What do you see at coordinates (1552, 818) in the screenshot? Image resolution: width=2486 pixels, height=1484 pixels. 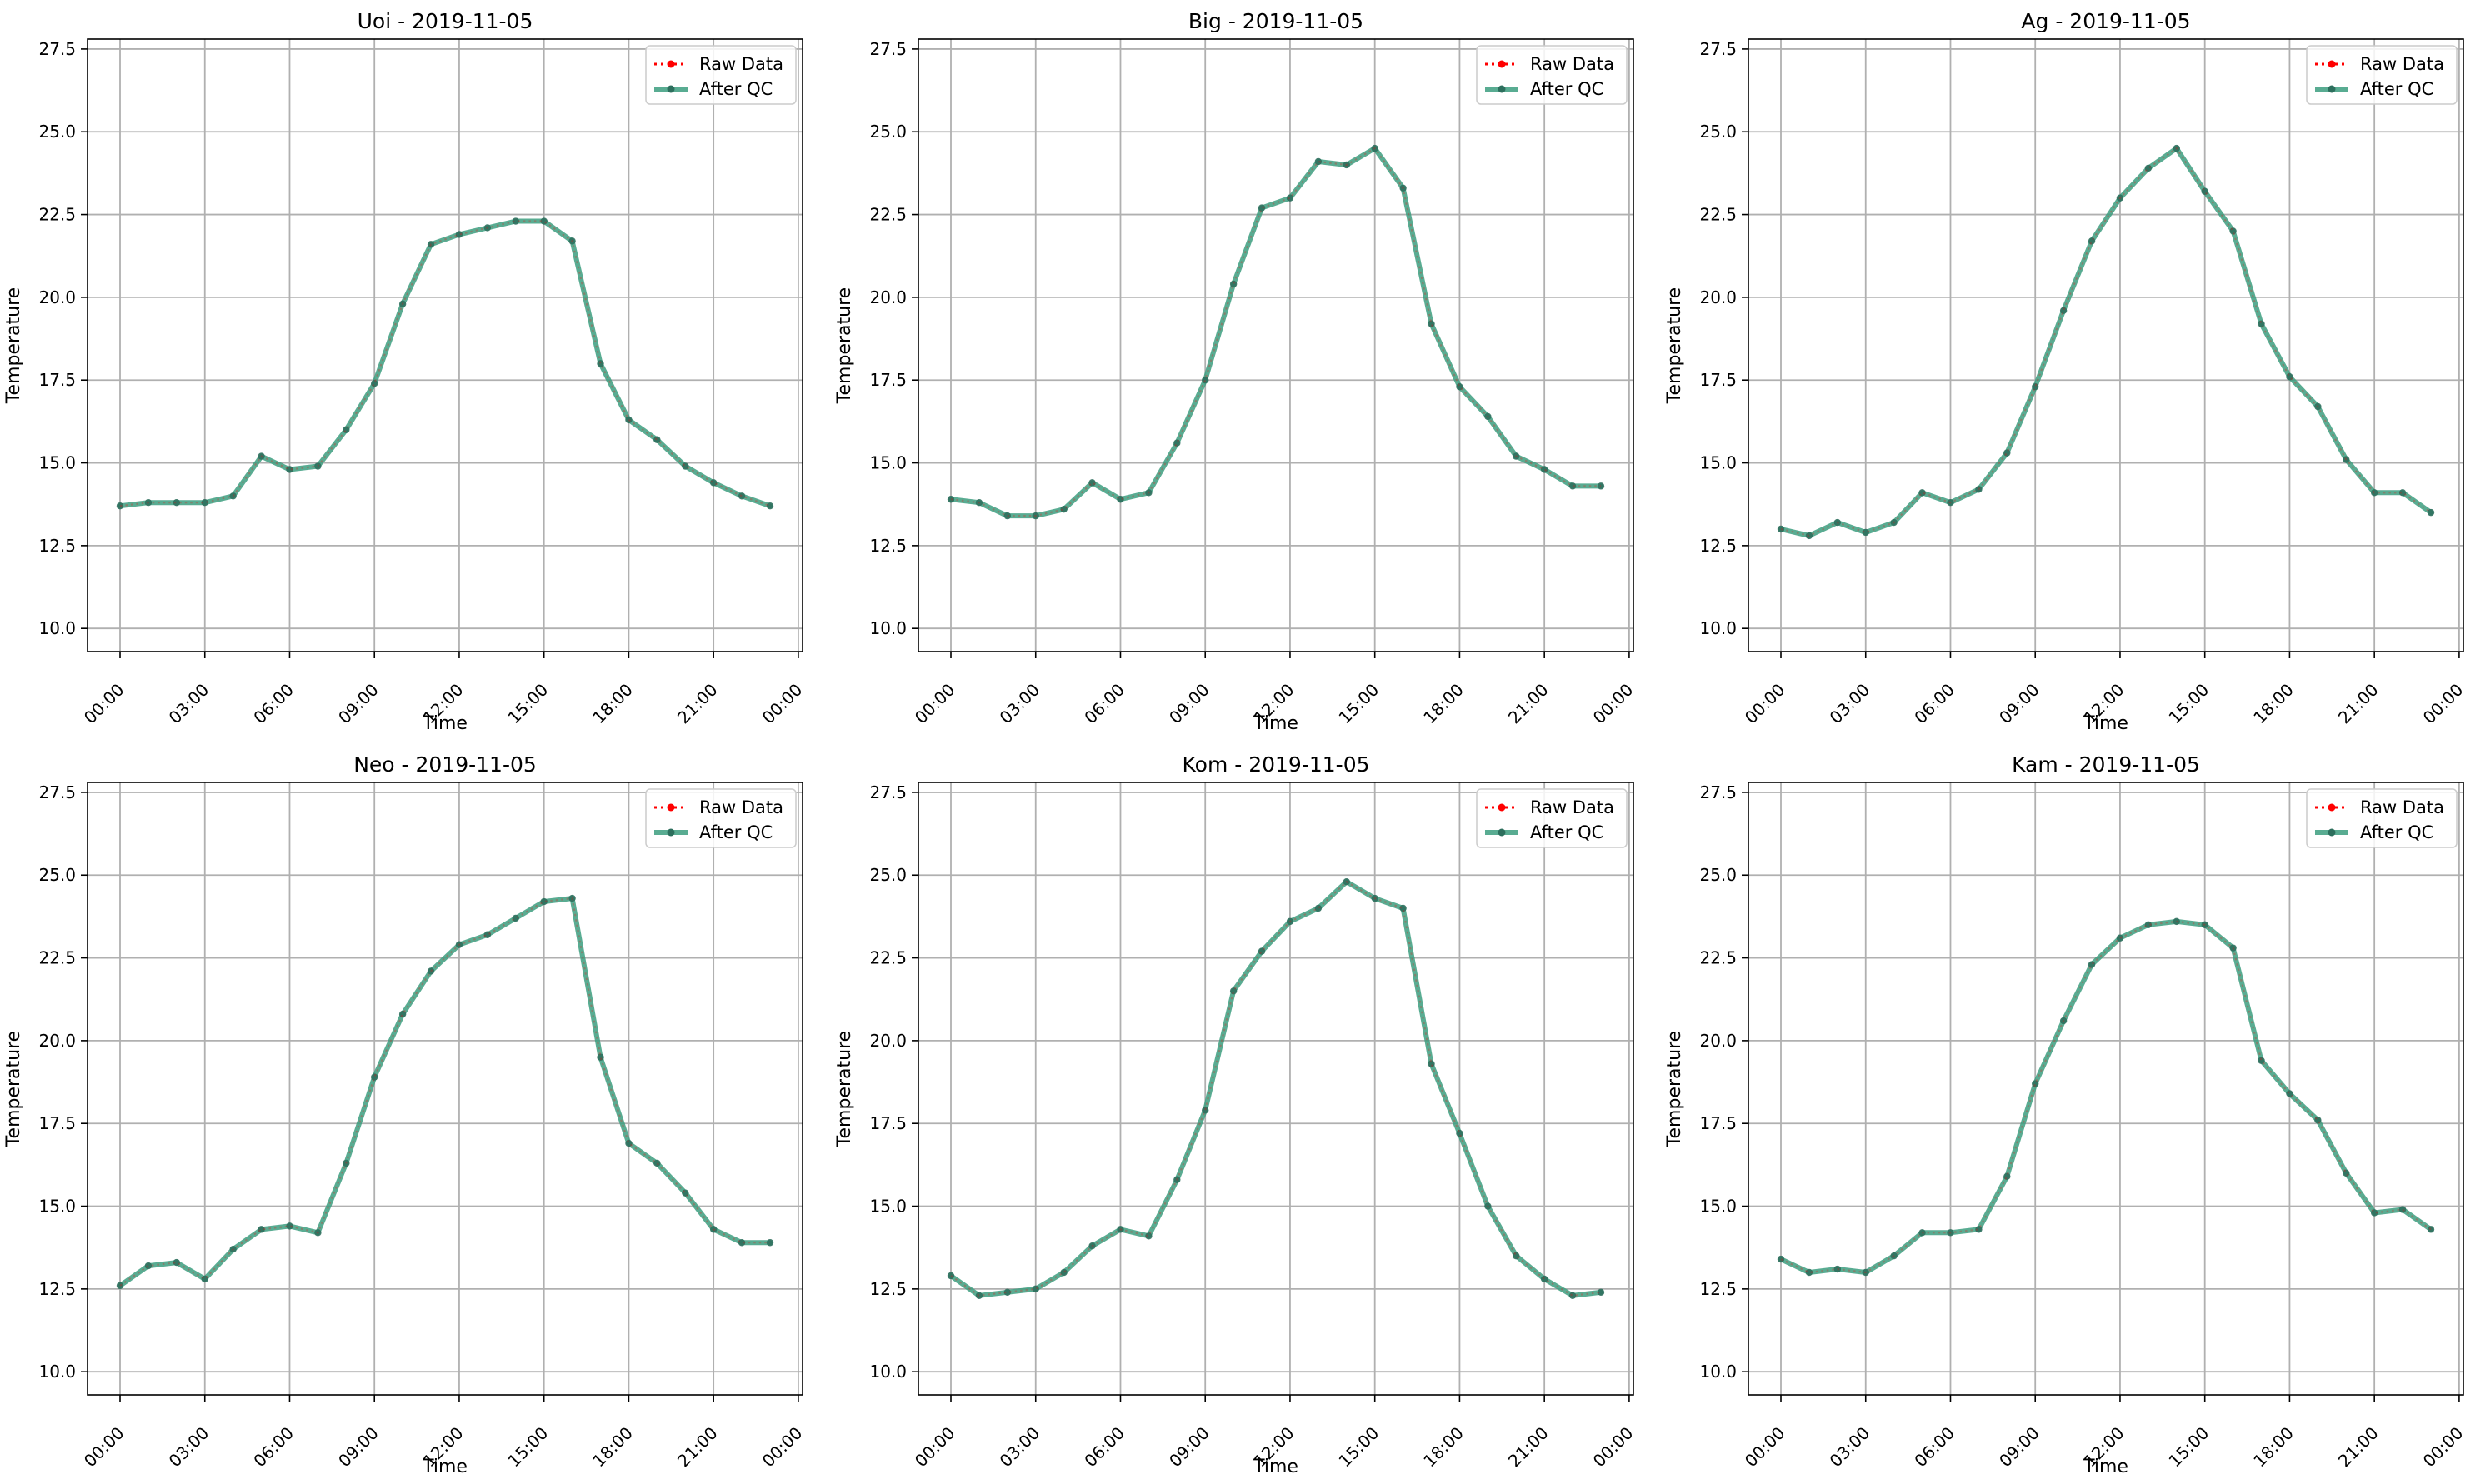 I see `legend: Raw Data After QC` at bounding box center [1552, 818].